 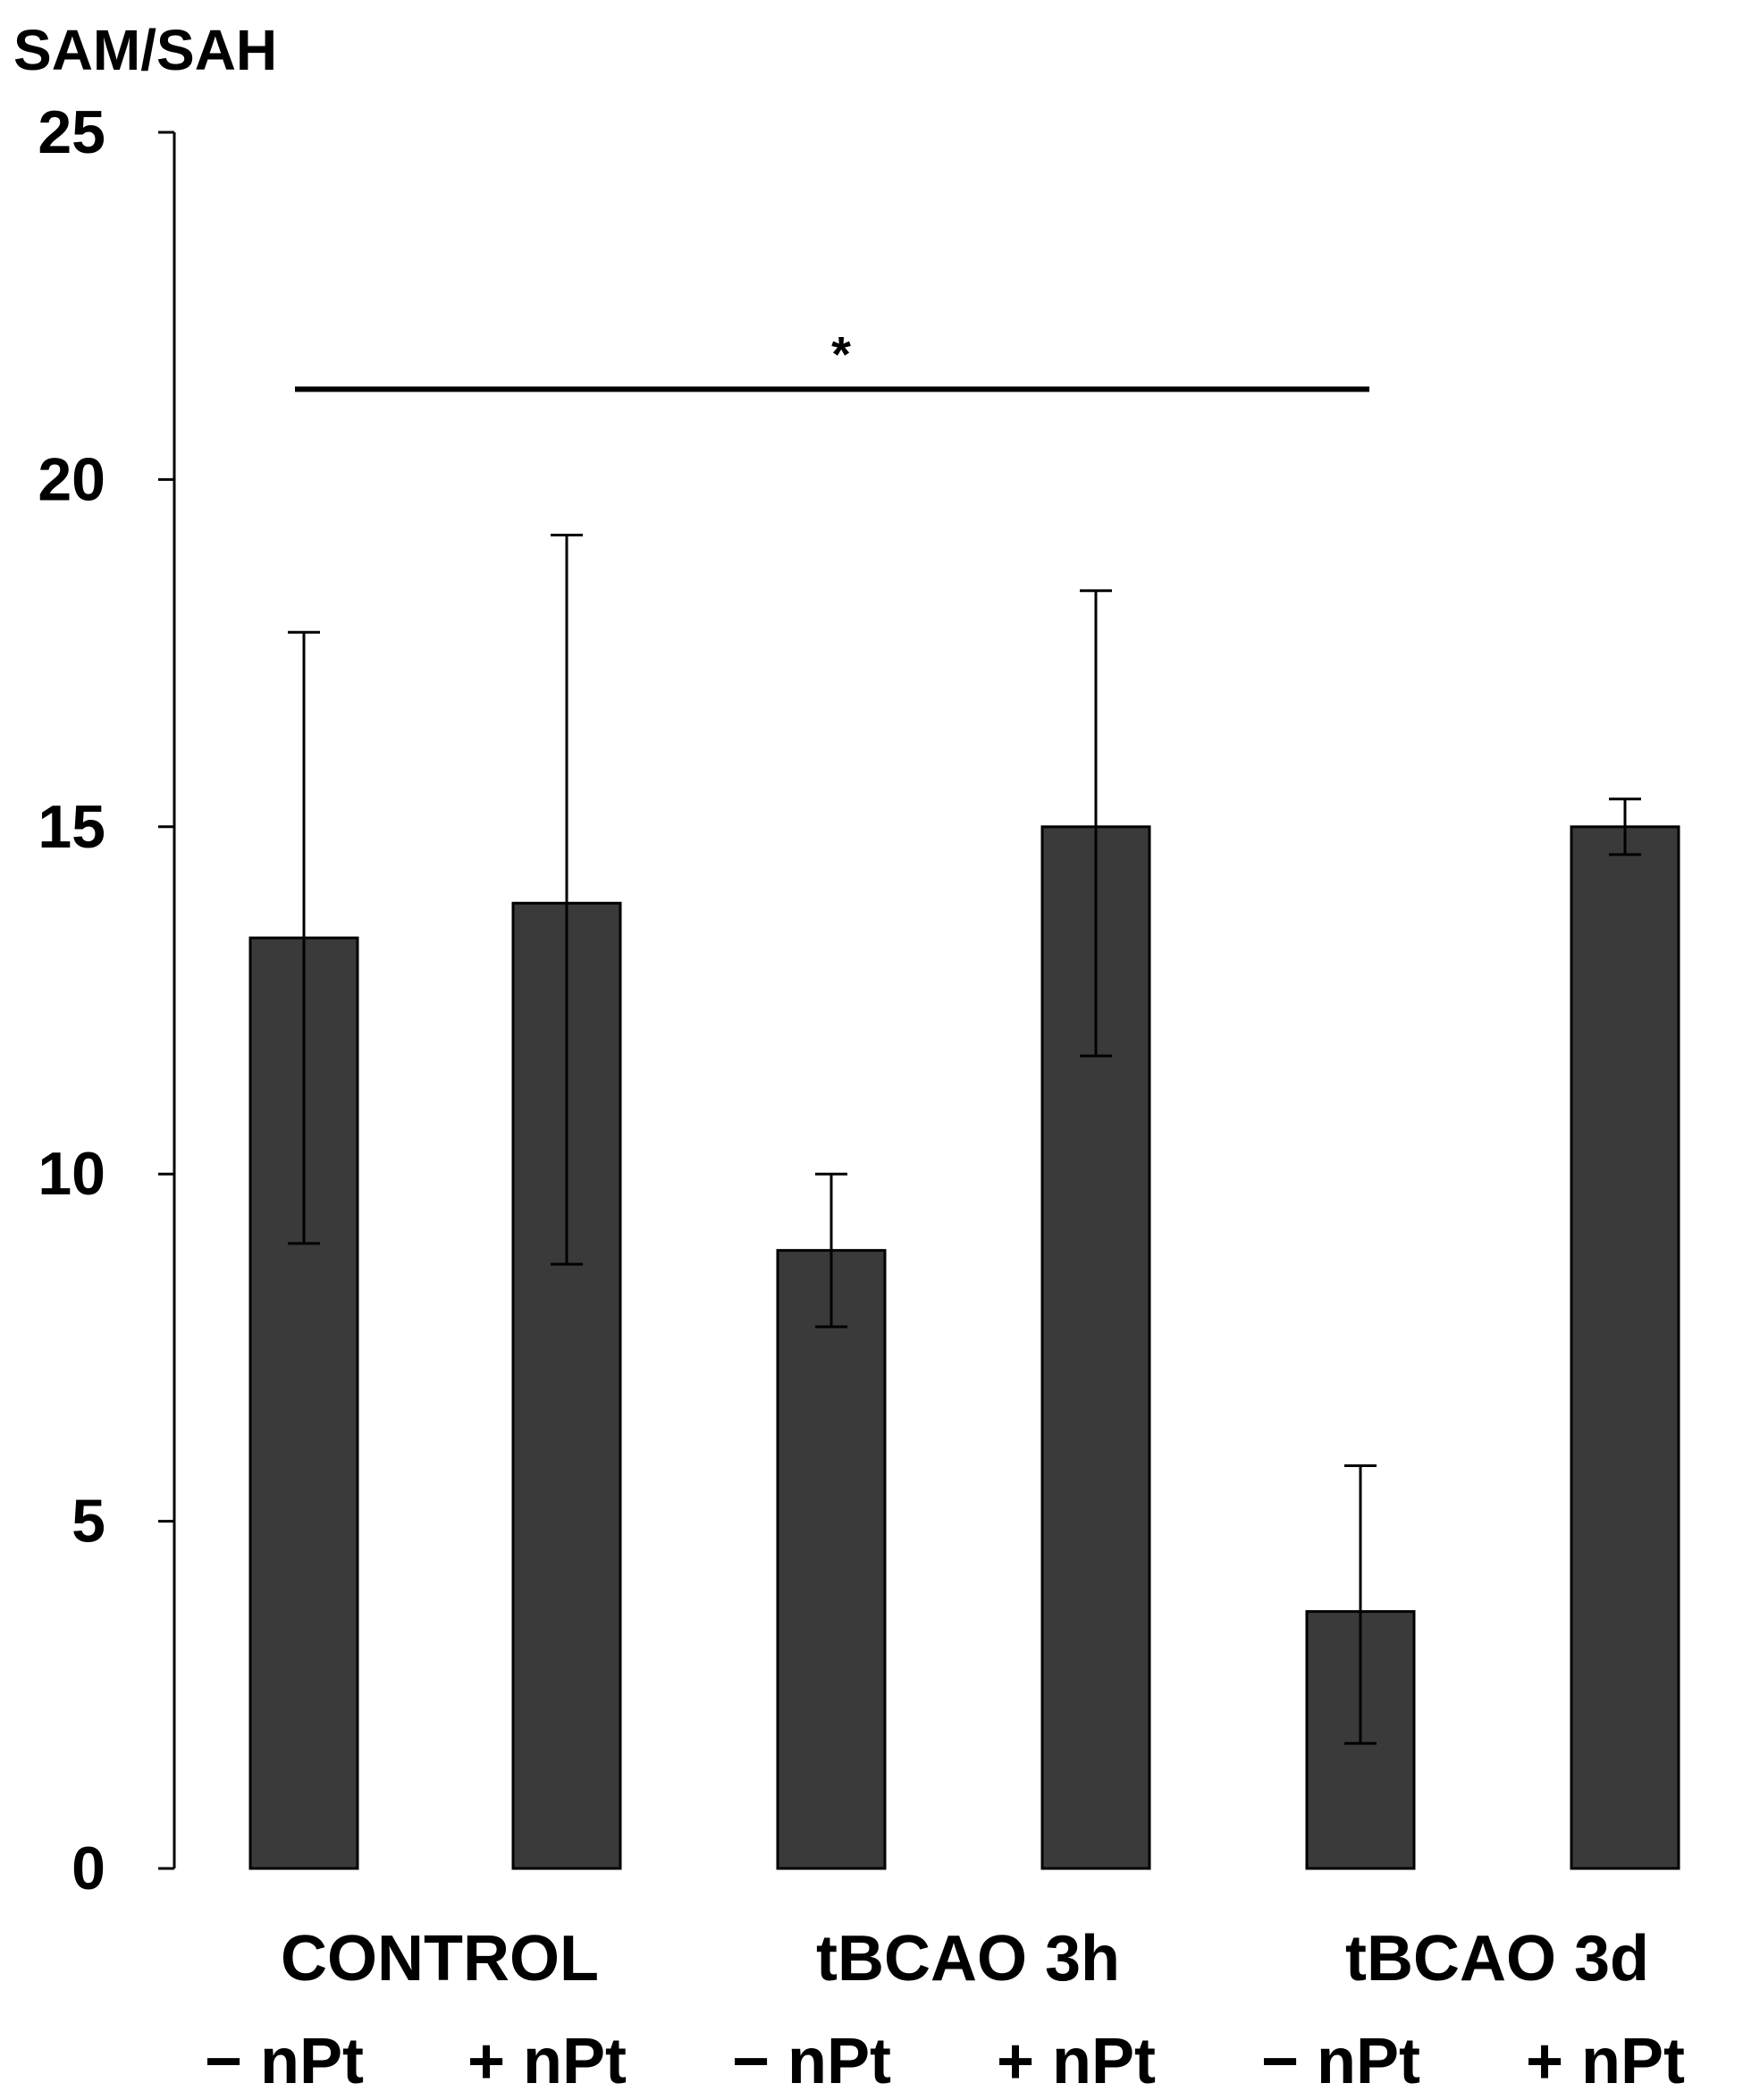 I want to click on y-tick-label: 10, so click(x=71, y=1174).